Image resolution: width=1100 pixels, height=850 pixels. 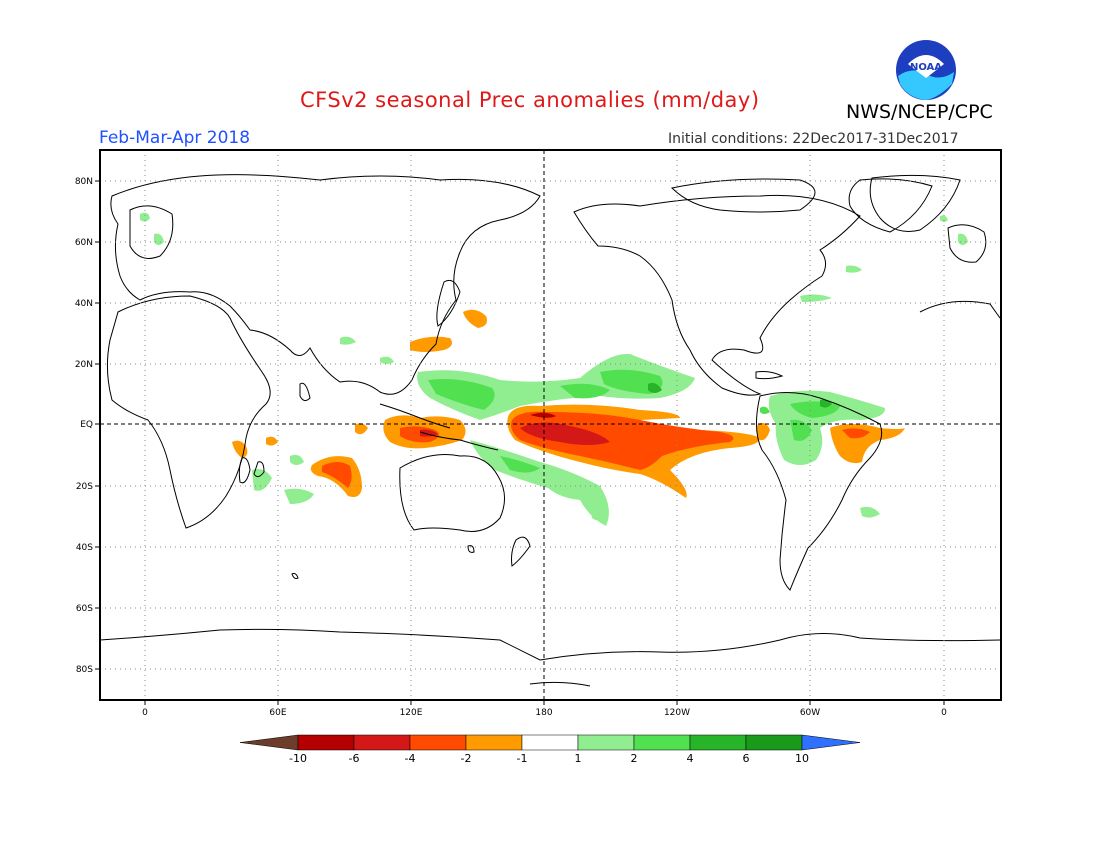 I want to click on legend-label: -10, so click(x=298, y=758).